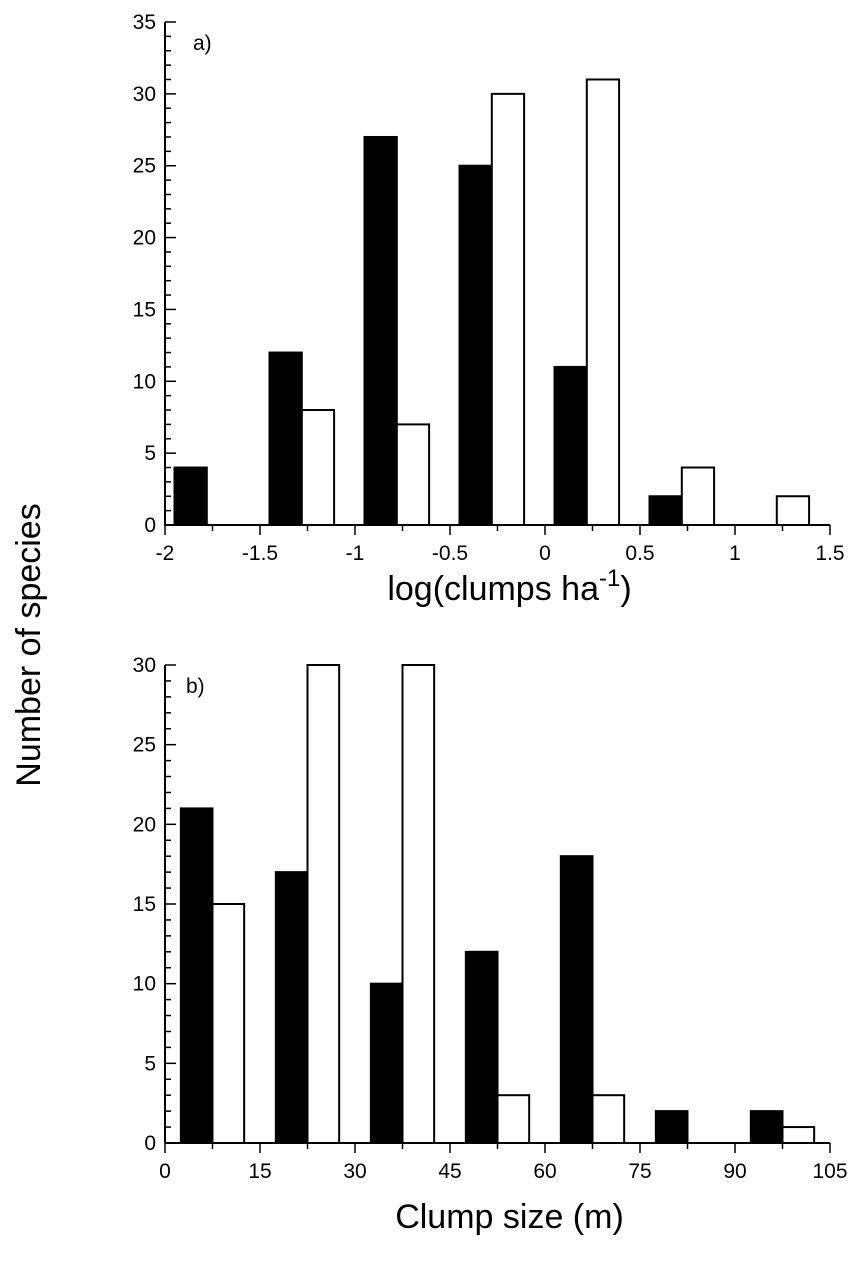 Image resolution: width=859 pixels, height=1284 pixels. I want to click on x-tick-label: 30, so click(354, 1171).